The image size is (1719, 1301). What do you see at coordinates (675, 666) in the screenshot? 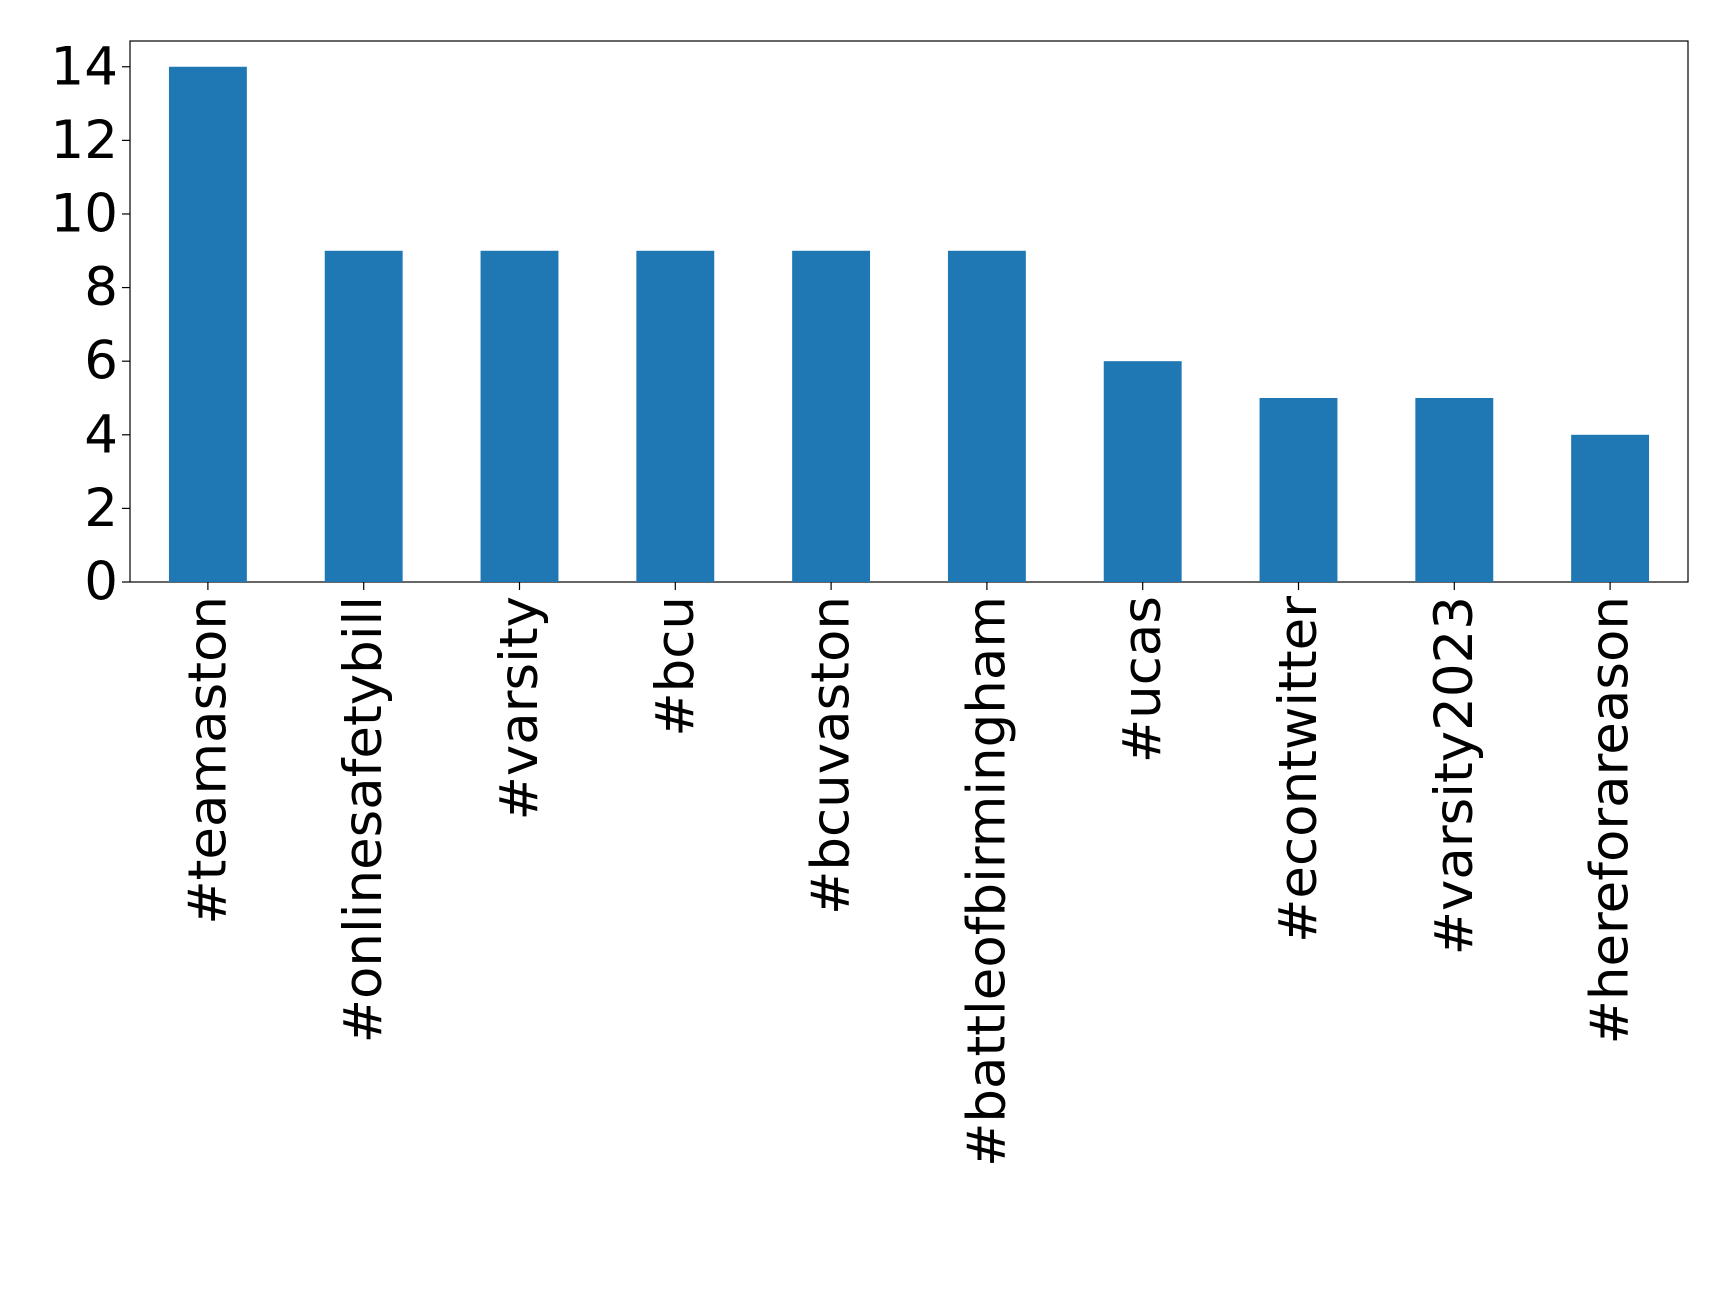
I see `x-tick-label: #bcu` at bounding box center [675, 666].